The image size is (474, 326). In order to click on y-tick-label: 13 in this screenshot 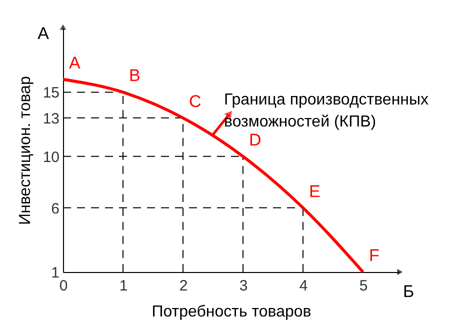, I will do `click(51, 119)`.